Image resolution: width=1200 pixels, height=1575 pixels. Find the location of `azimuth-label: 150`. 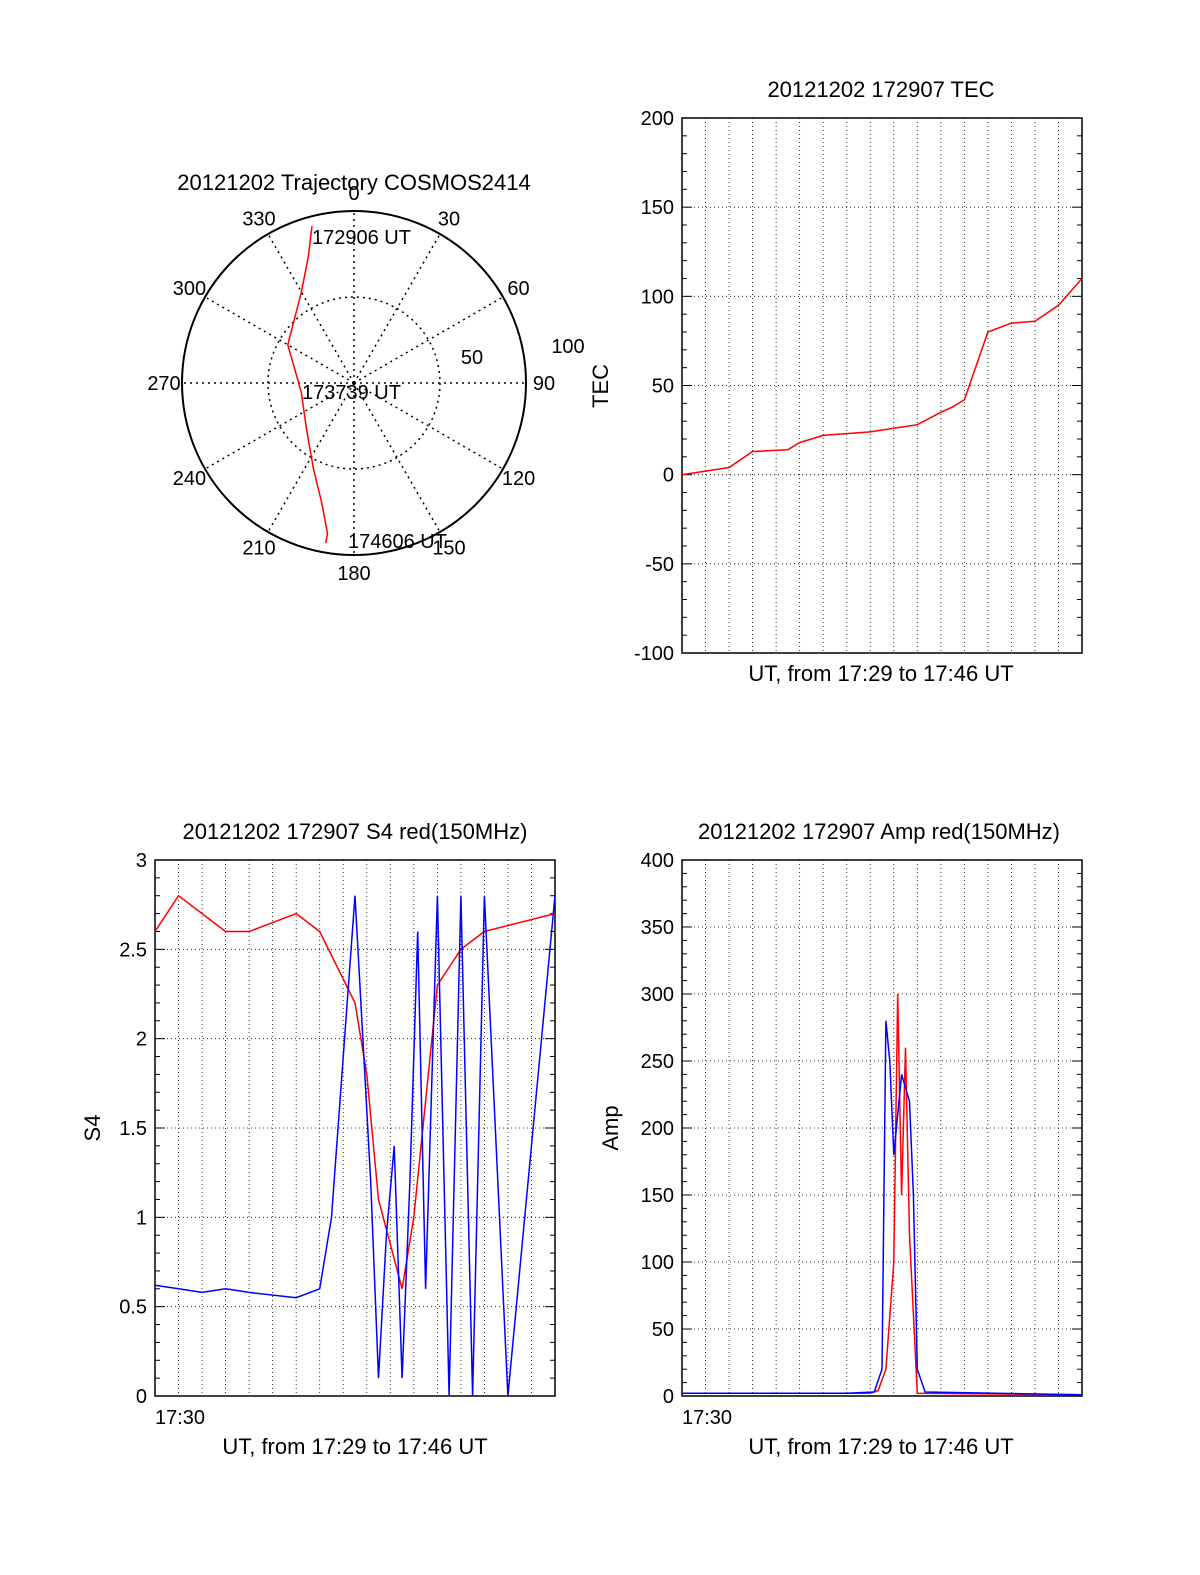

azimuth-label: 150 is located at coordinates (448, 549).